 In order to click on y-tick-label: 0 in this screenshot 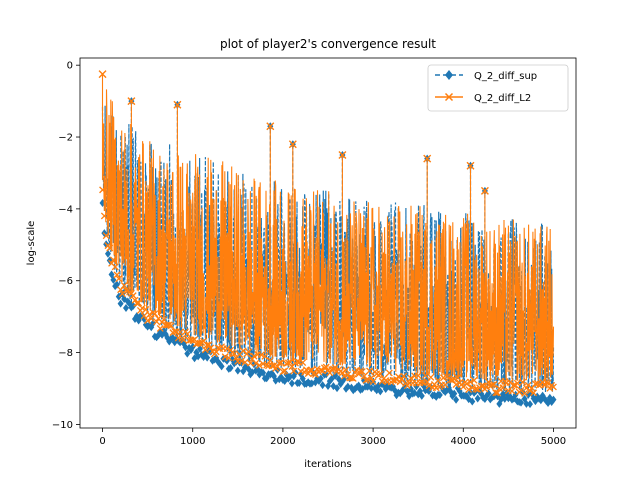, I will do `click(70, 66)`.